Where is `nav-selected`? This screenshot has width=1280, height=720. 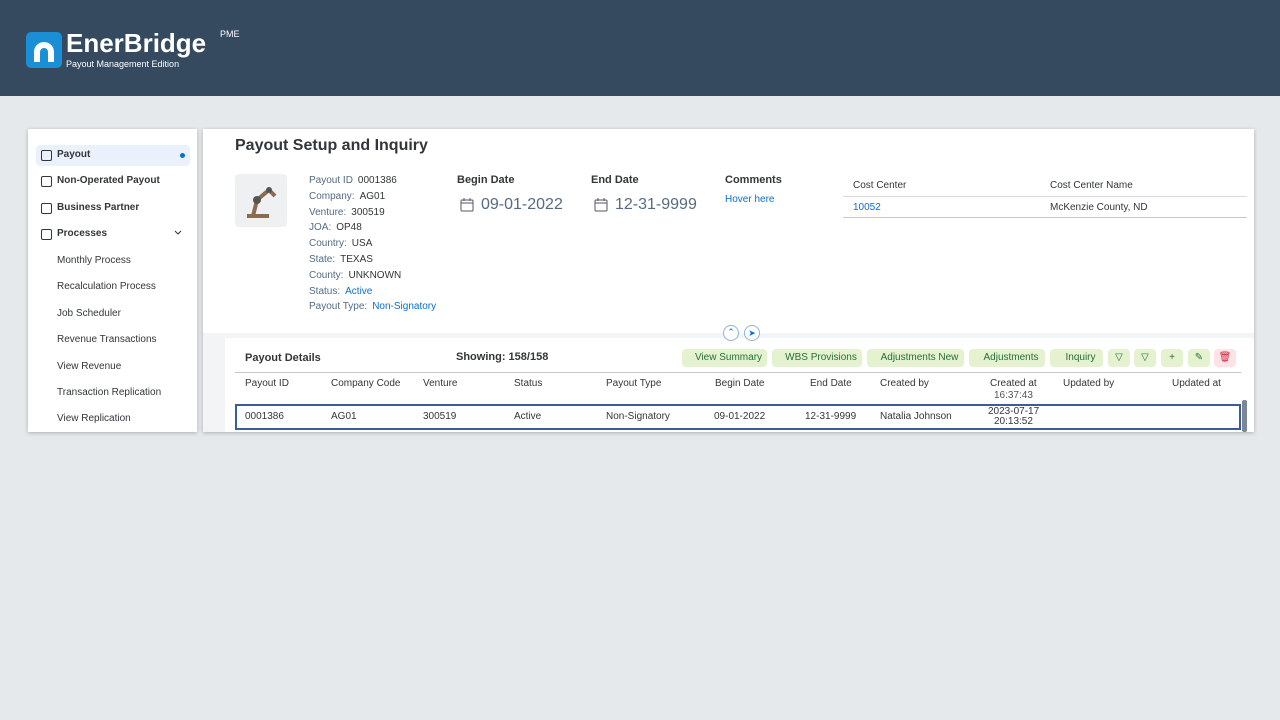 nav-selected is located at coordinates (113, 155).